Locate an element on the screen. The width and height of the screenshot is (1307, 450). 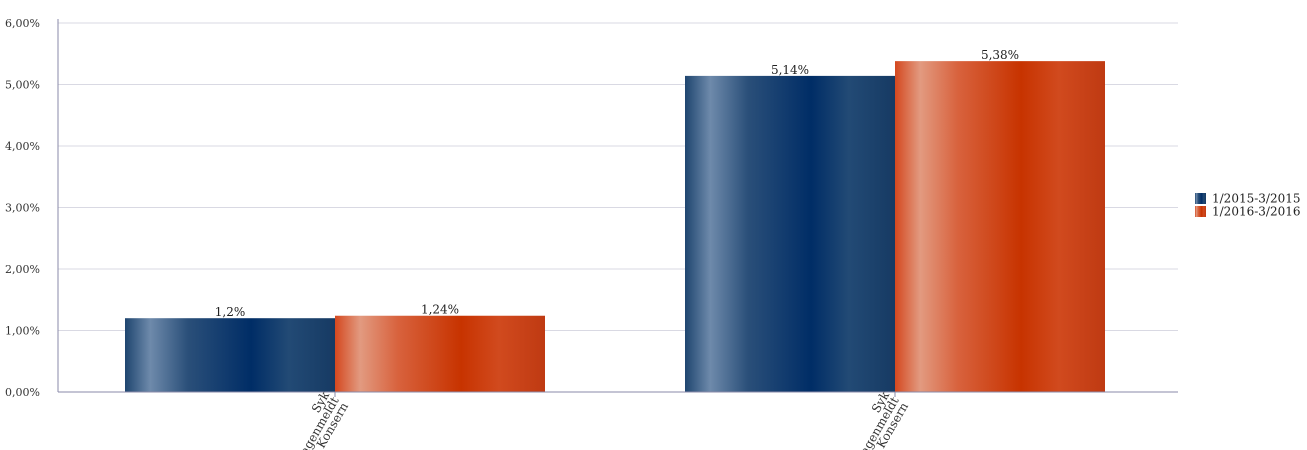
y-tick-label: 6,00% is located at coordinates (22, 23).